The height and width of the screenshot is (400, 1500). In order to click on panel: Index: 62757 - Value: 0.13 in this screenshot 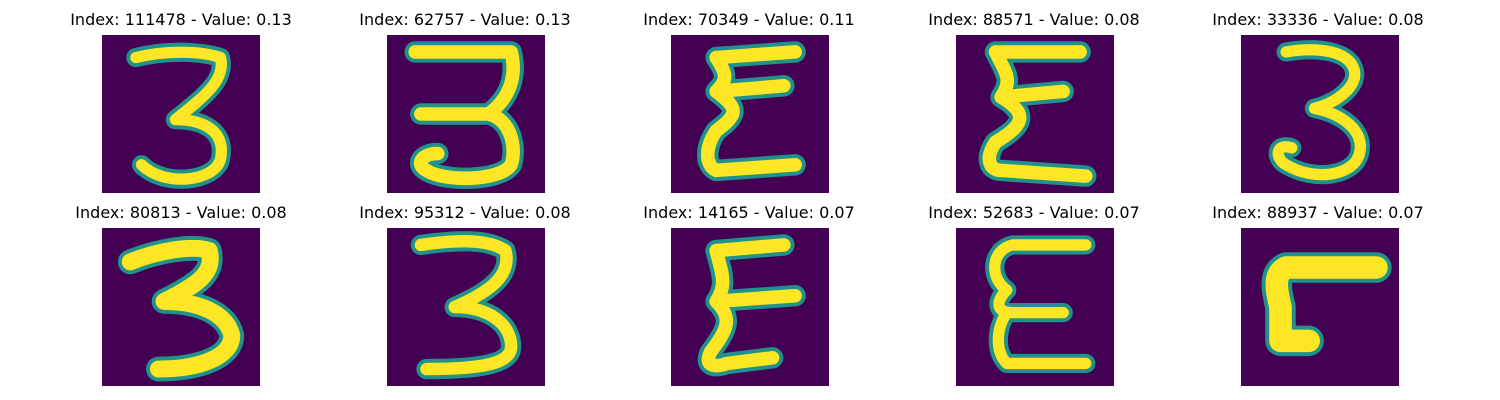, I will do `click(465, 105)`.